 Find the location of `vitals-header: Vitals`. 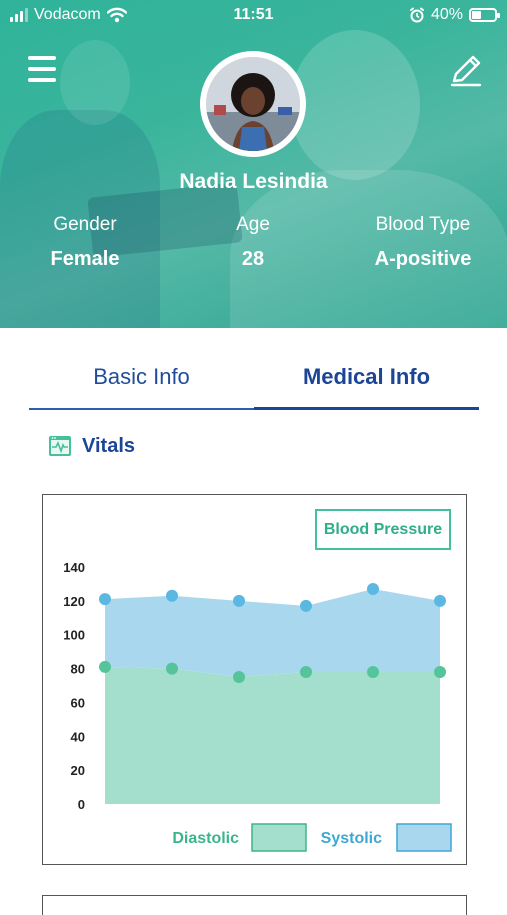

vitals-header: Vitals is located at coordinates (91, 446).